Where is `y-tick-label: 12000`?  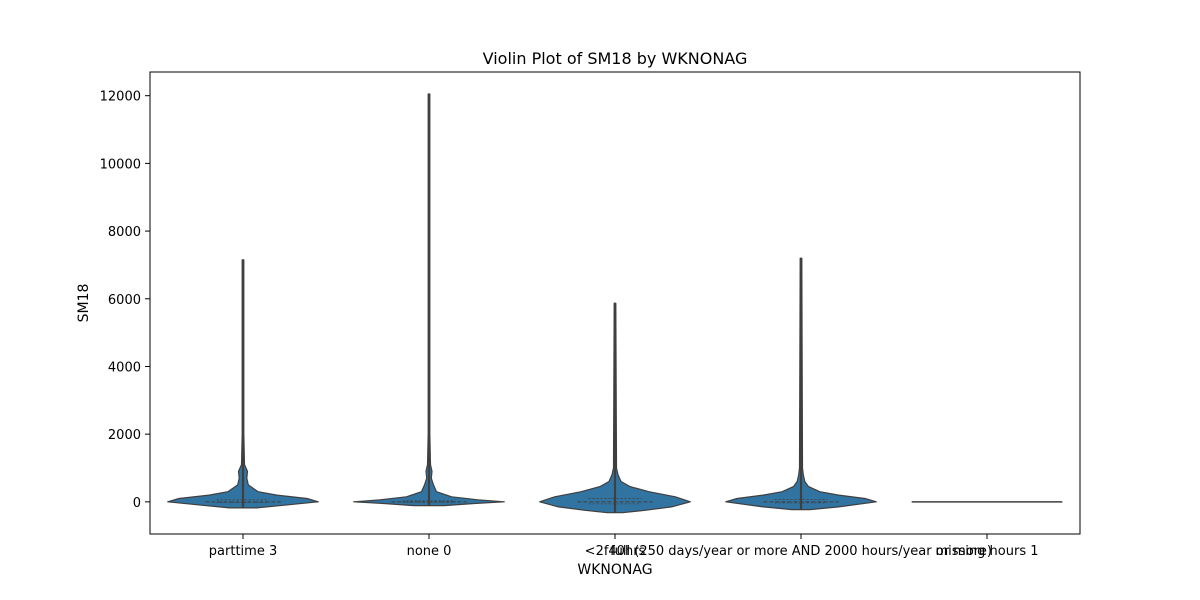
y-tick-label: 12000 is located at coordinates (120, 97).